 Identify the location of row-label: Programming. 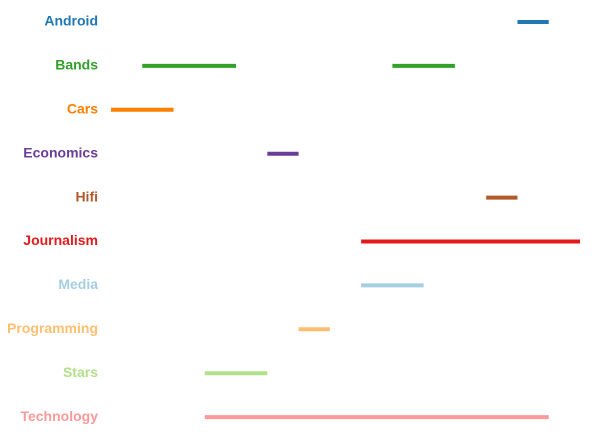
(52, 328).